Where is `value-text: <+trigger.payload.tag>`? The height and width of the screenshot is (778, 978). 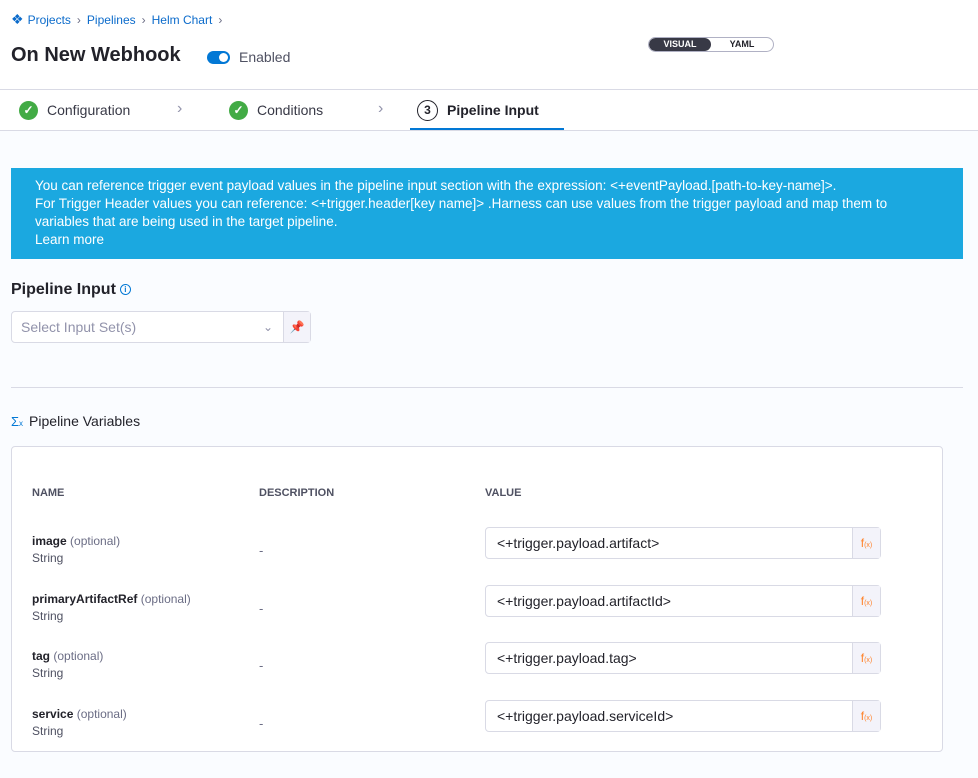 value-text: <+trigger.payload.tag> is located at coordinates (567, 658).